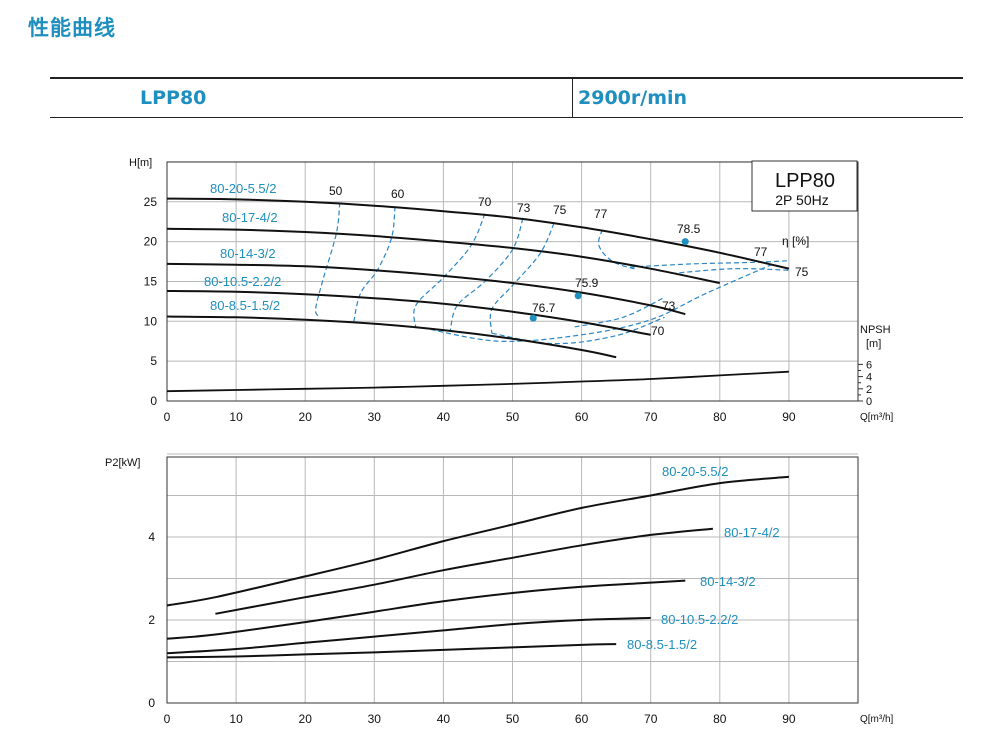  What do you see at coordinates (572, 98) in the screenshot?
I see `header-divider` at bounding box center [572, 98].